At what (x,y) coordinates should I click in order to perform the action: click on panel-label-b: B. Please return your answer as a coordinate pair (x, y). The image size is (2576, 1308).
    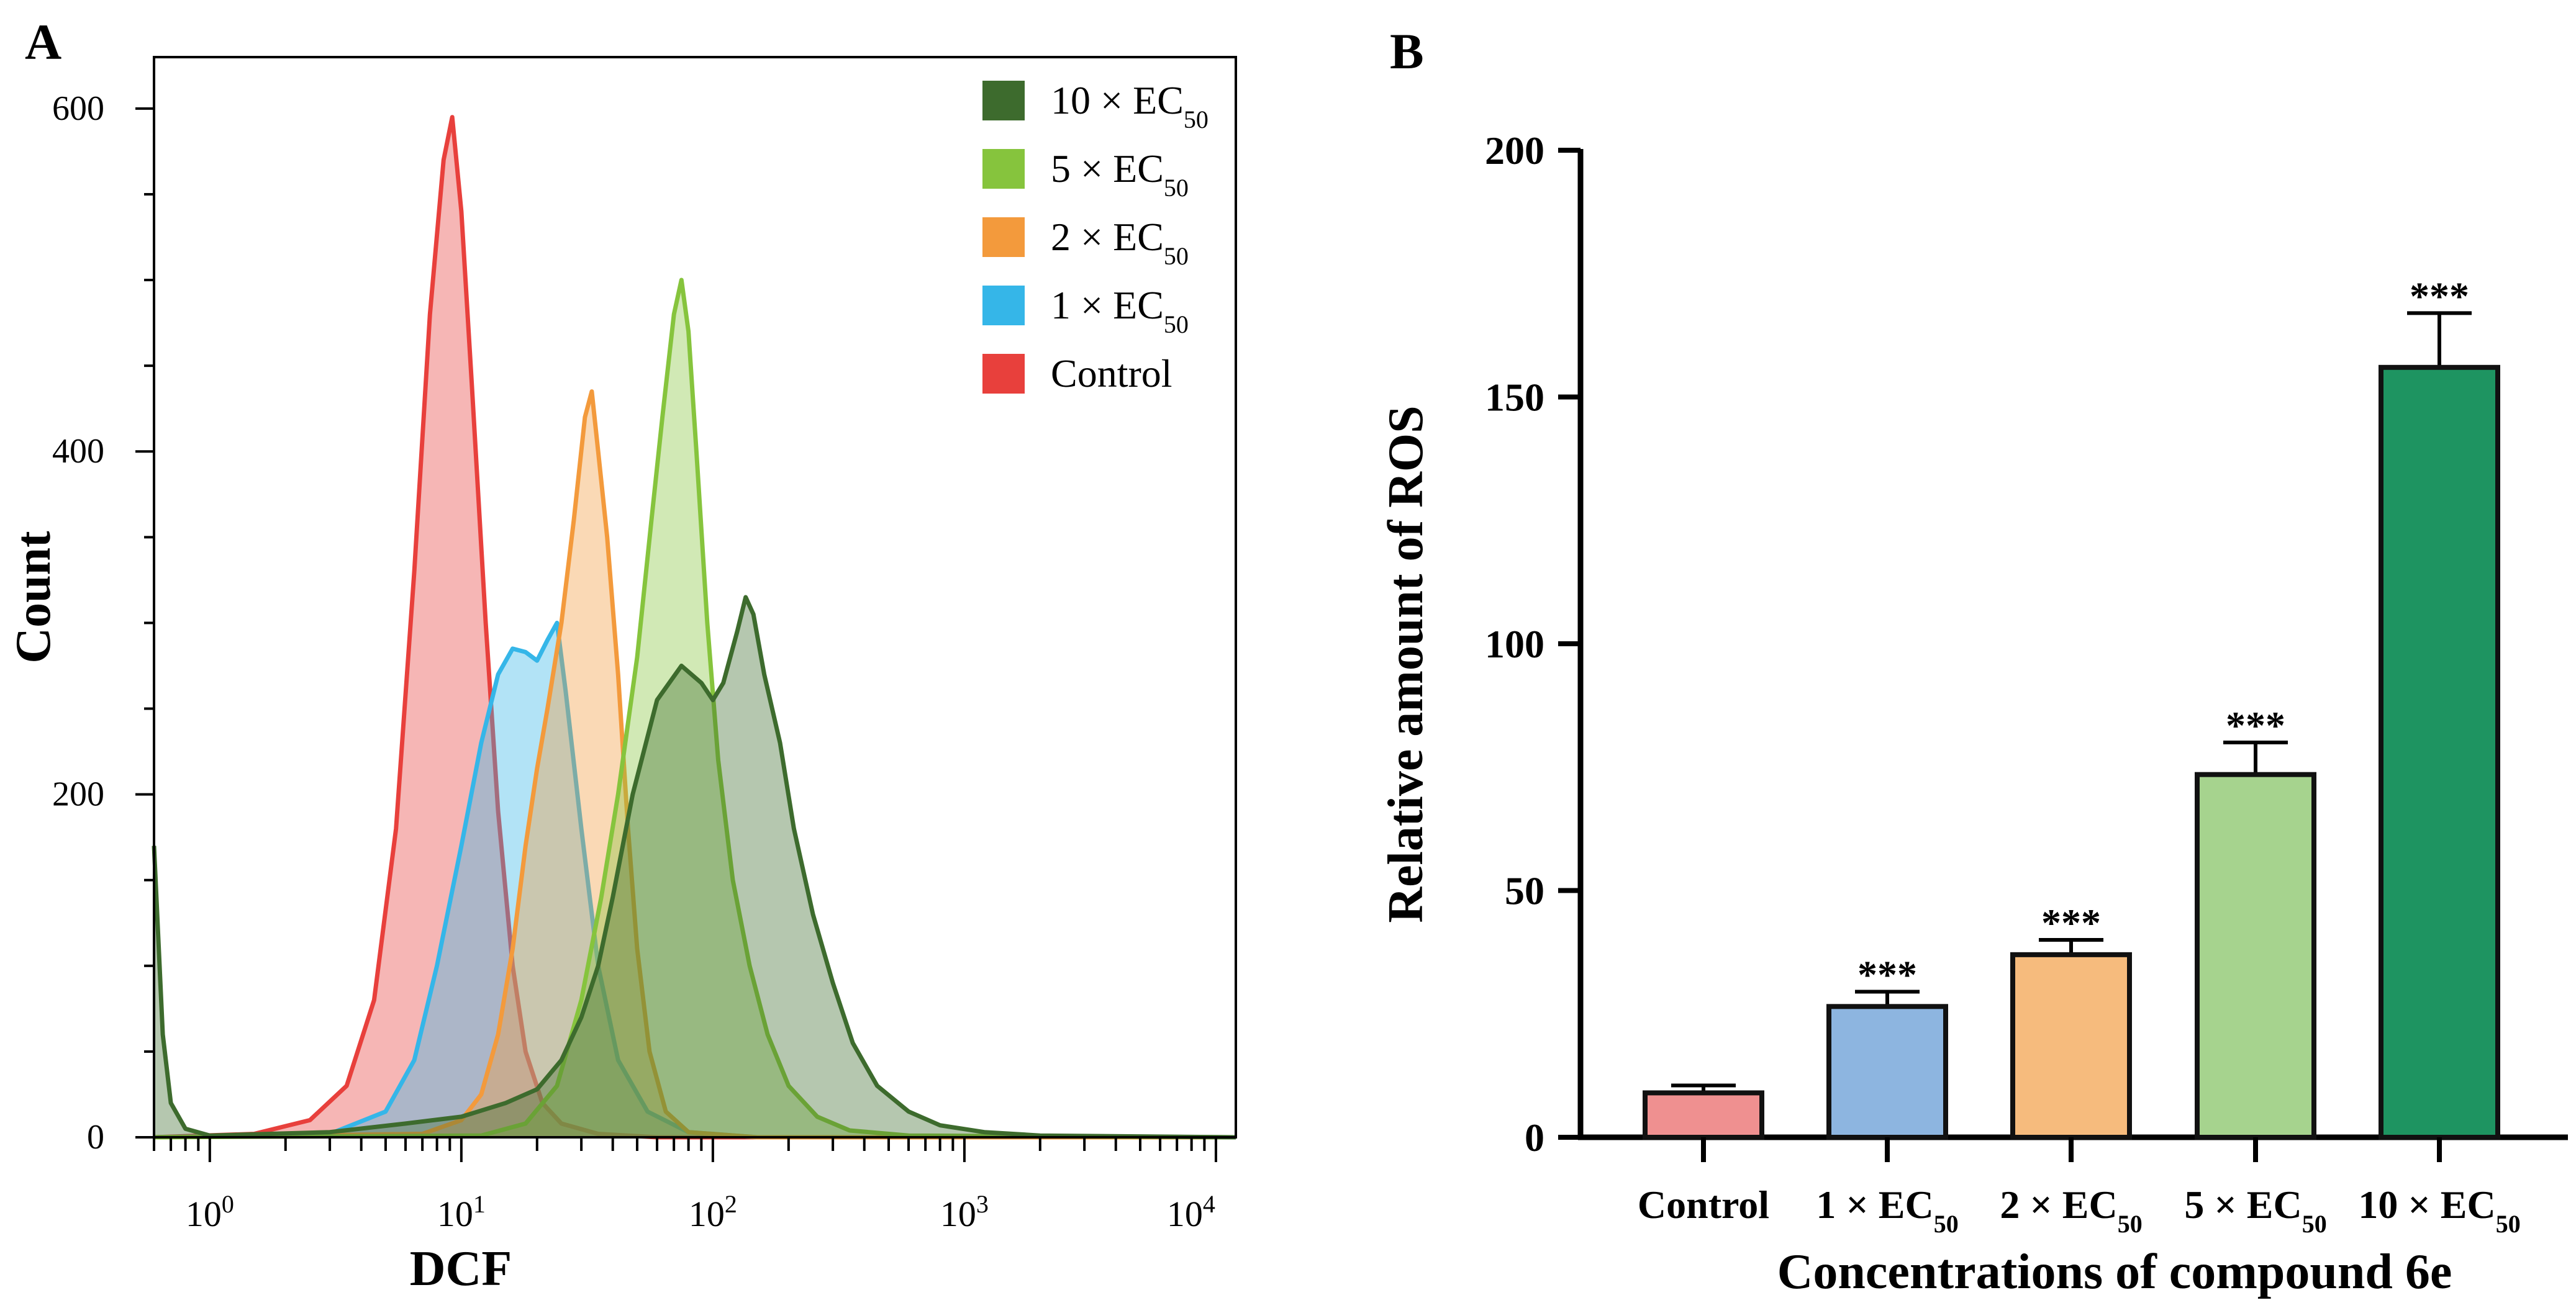
    Looking at the image, I should click on (1407, 51).